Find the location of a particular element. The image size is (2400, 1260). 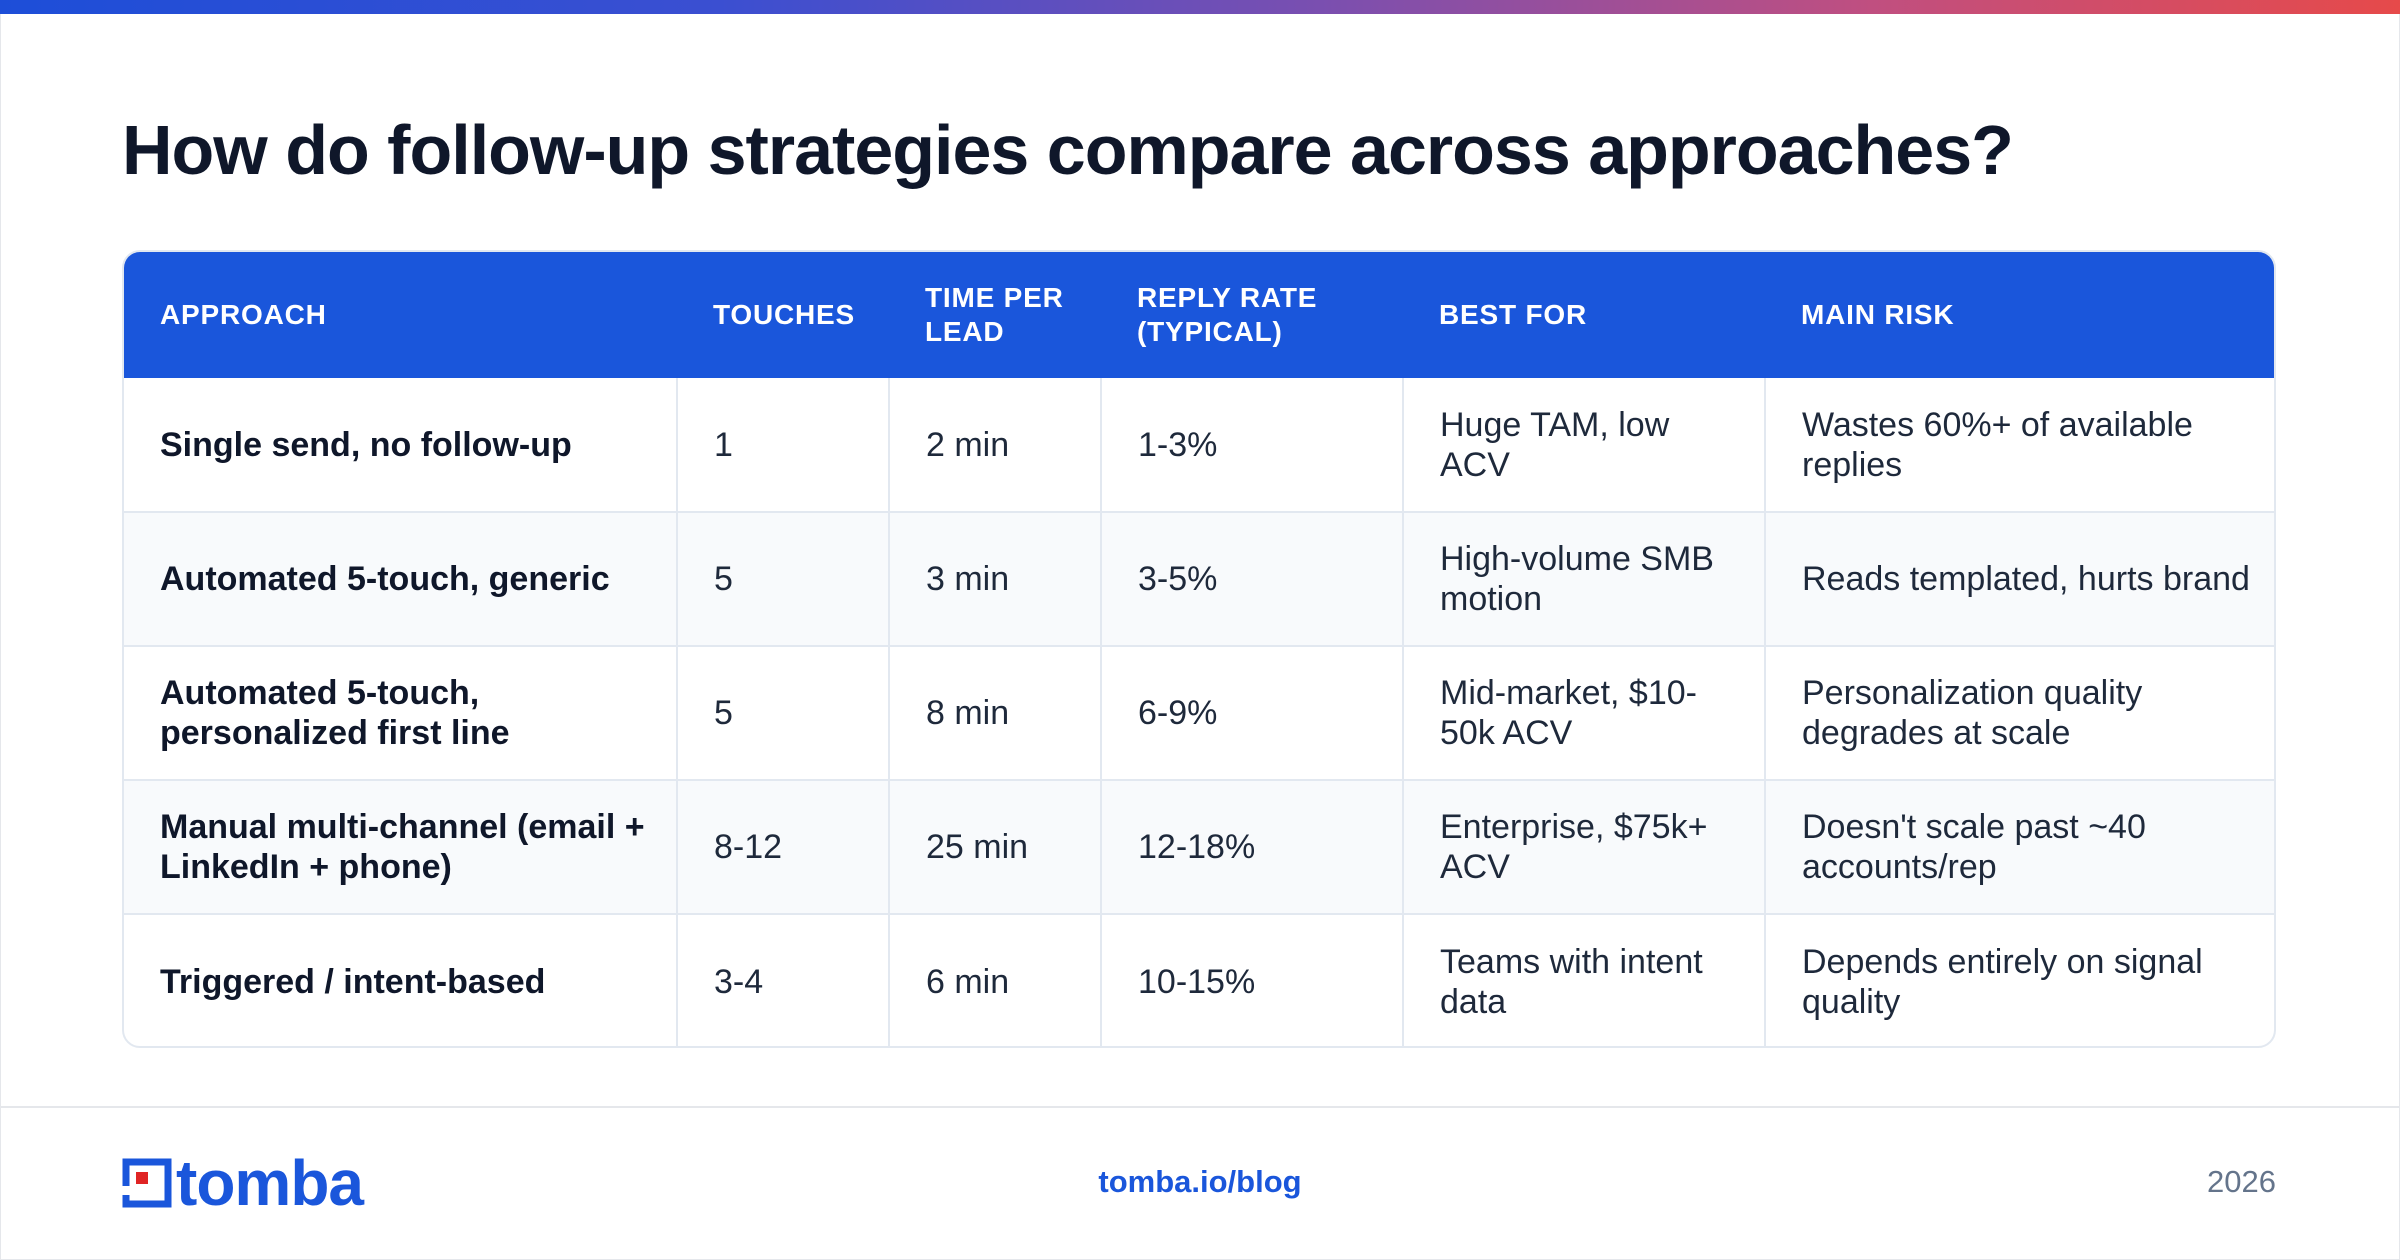

footer-divider is located at coordinates (1200, 1107).